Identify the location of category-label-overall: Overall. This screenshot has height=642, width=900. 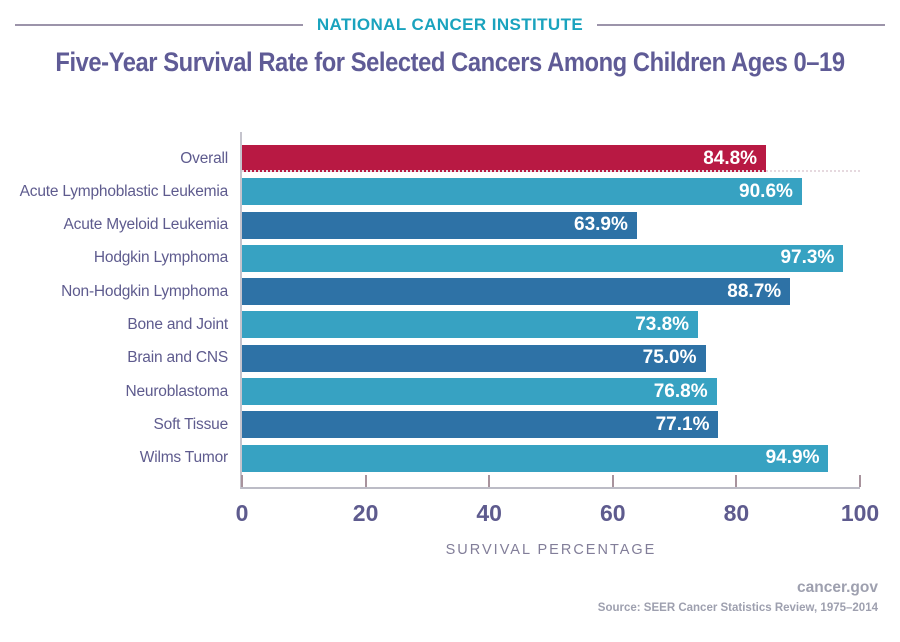
(204, 158).